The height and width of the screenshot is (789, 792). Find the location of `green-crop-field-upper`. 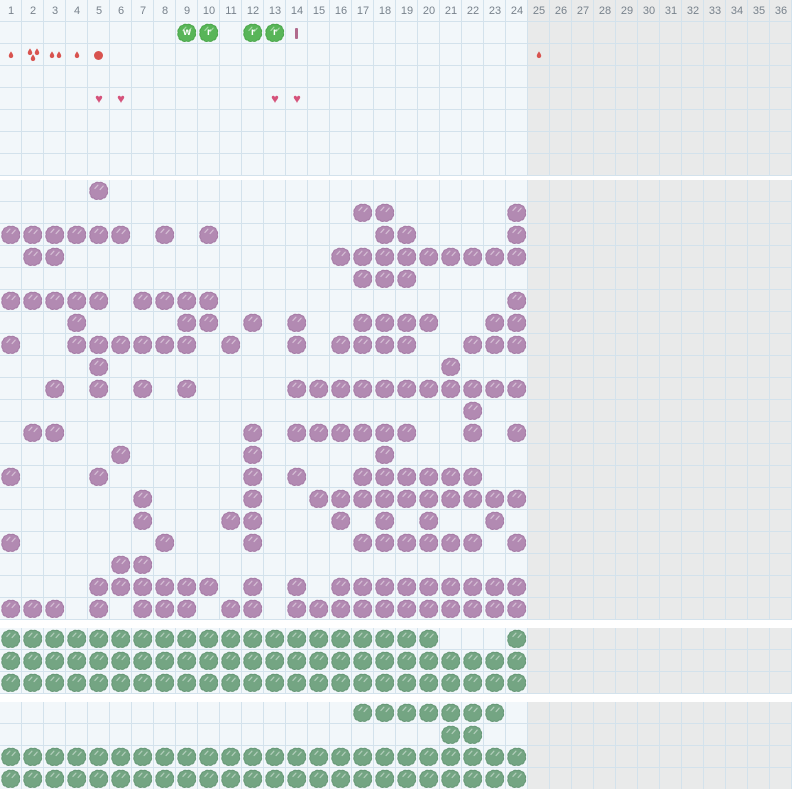

green-crop-field-upper is located at coordinates (396, 661).